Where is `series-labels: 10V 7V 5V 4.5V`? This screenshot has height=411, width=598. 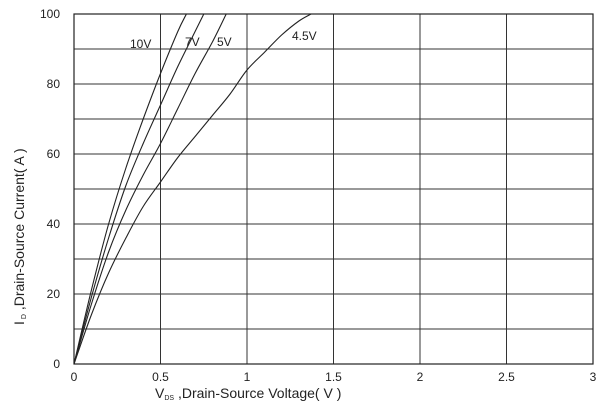
series-labels: 10V 7V 5V 4.5V is located at coordinates (223, 40).